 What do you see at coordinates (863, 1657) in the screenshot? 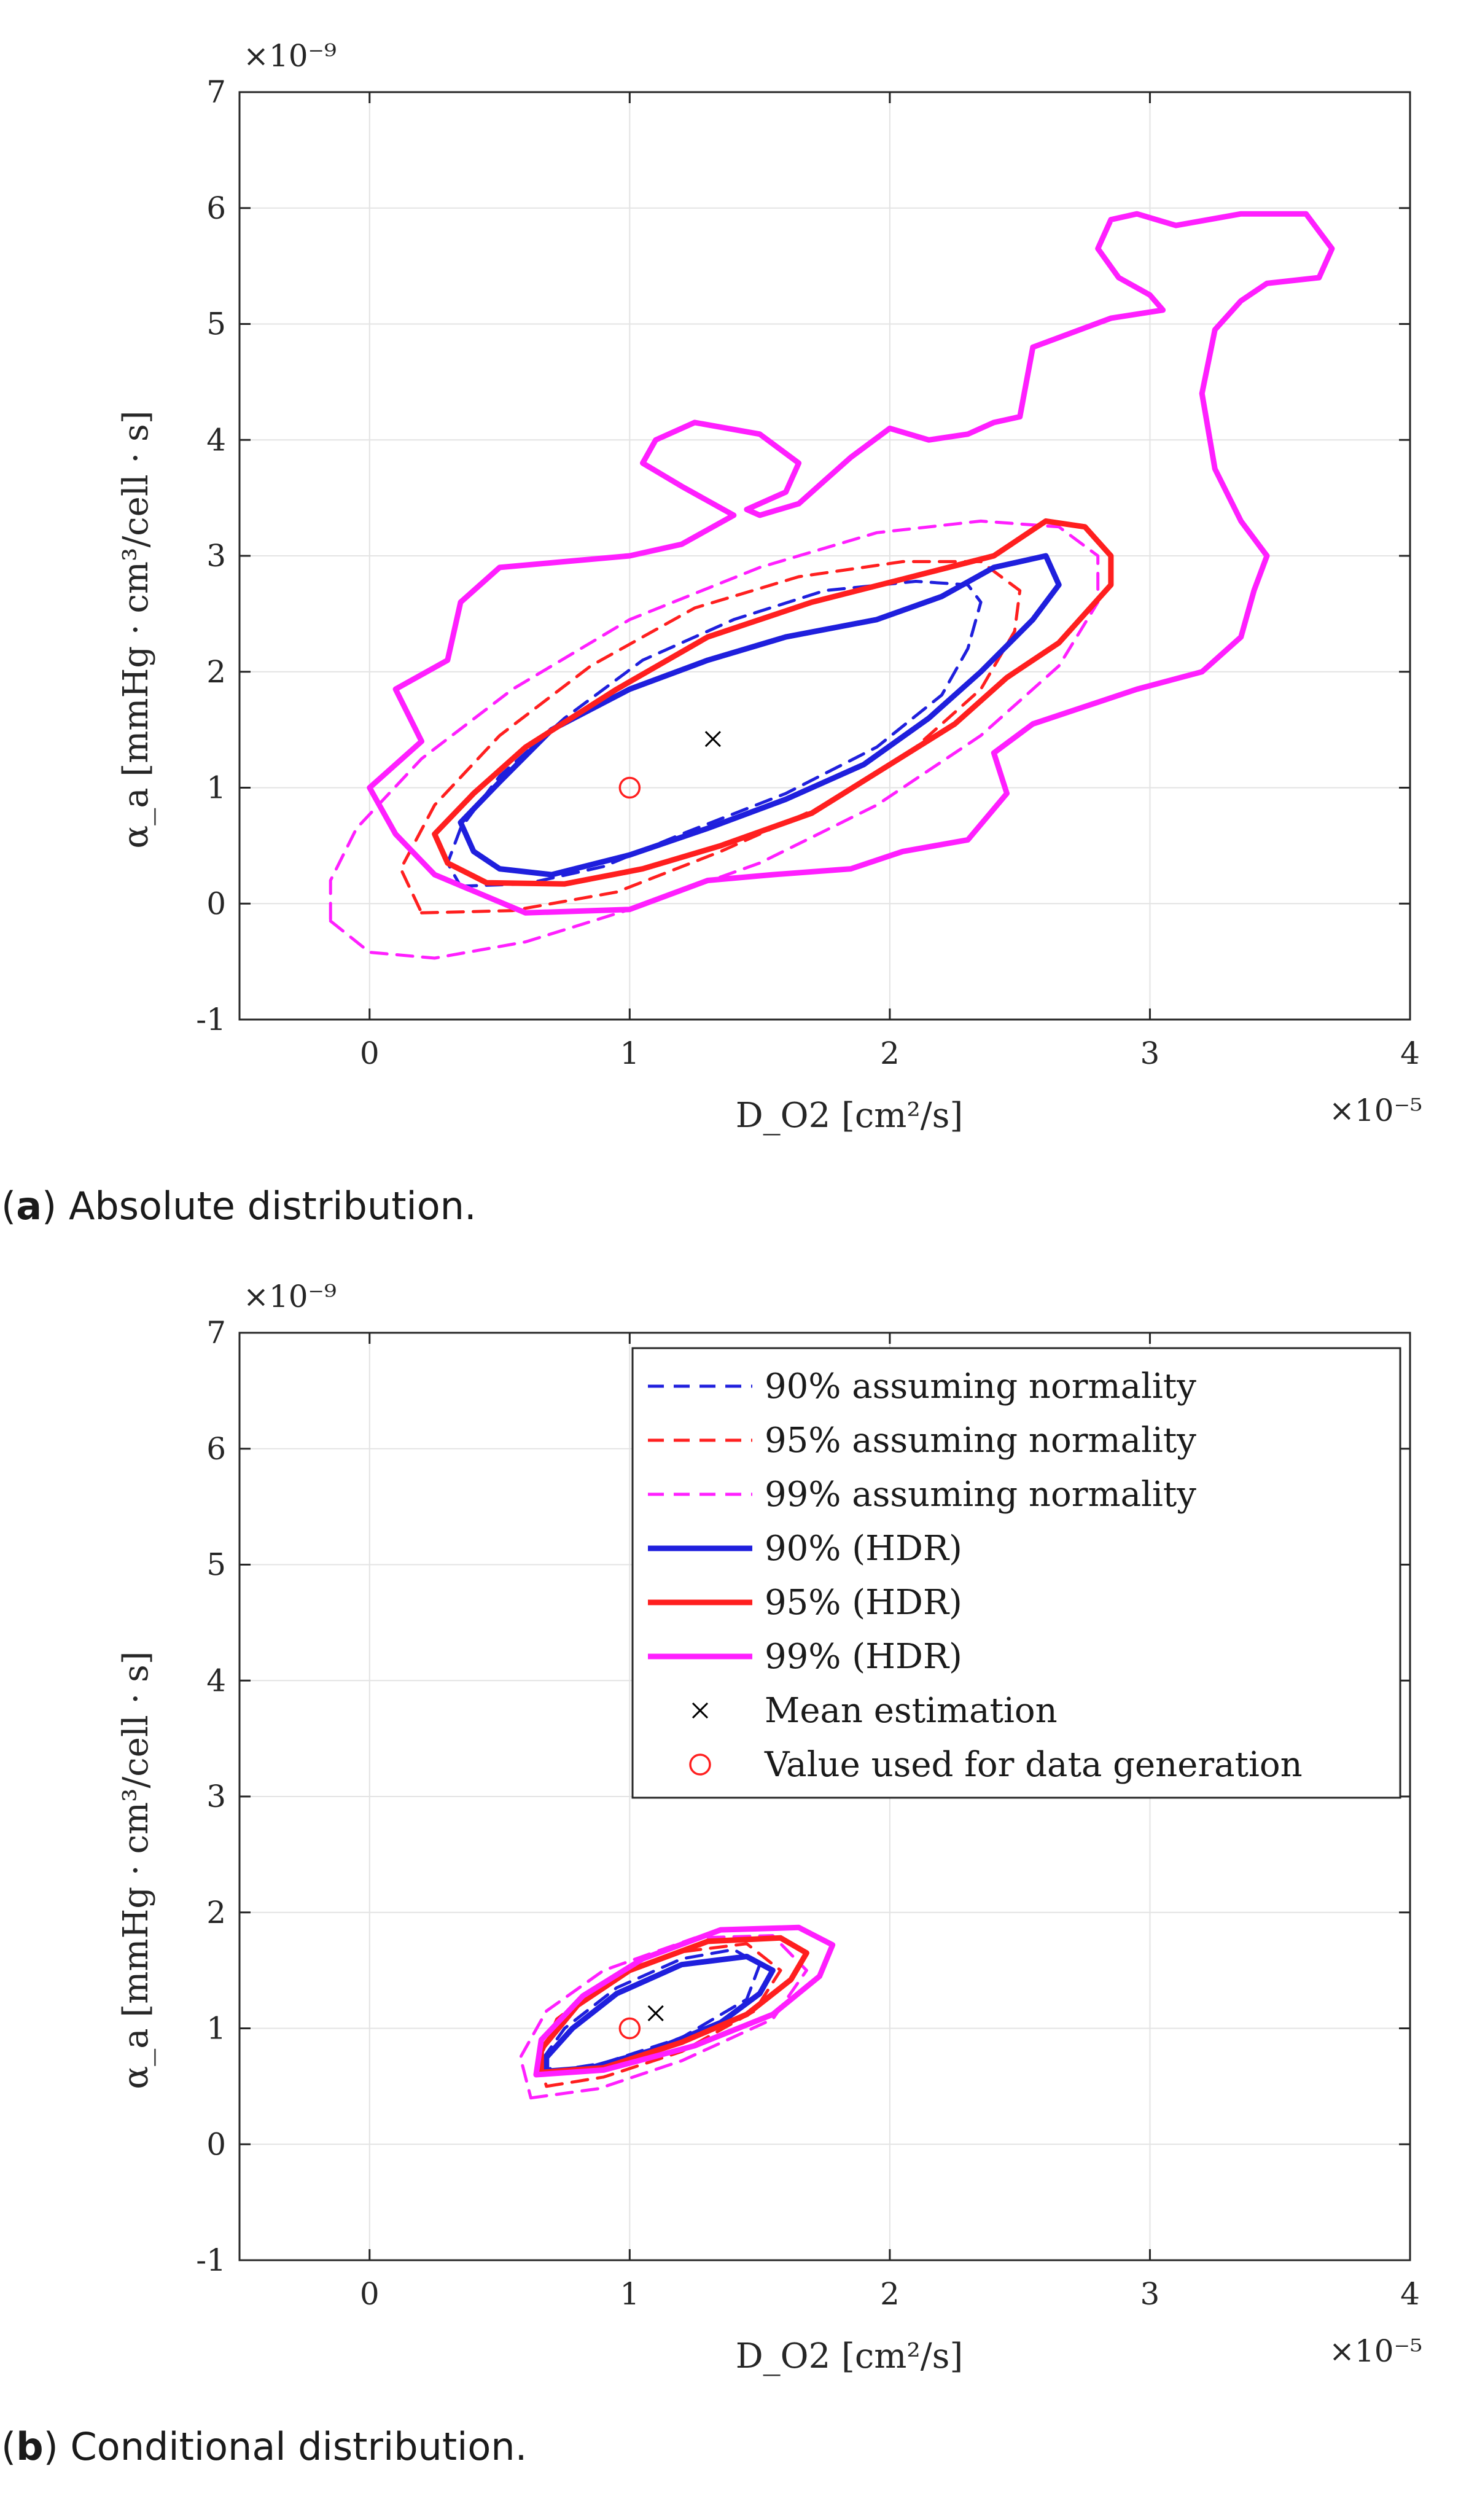
I see `legend-label-h99: 99% (HDR)` at bounding box center [863, 1657].